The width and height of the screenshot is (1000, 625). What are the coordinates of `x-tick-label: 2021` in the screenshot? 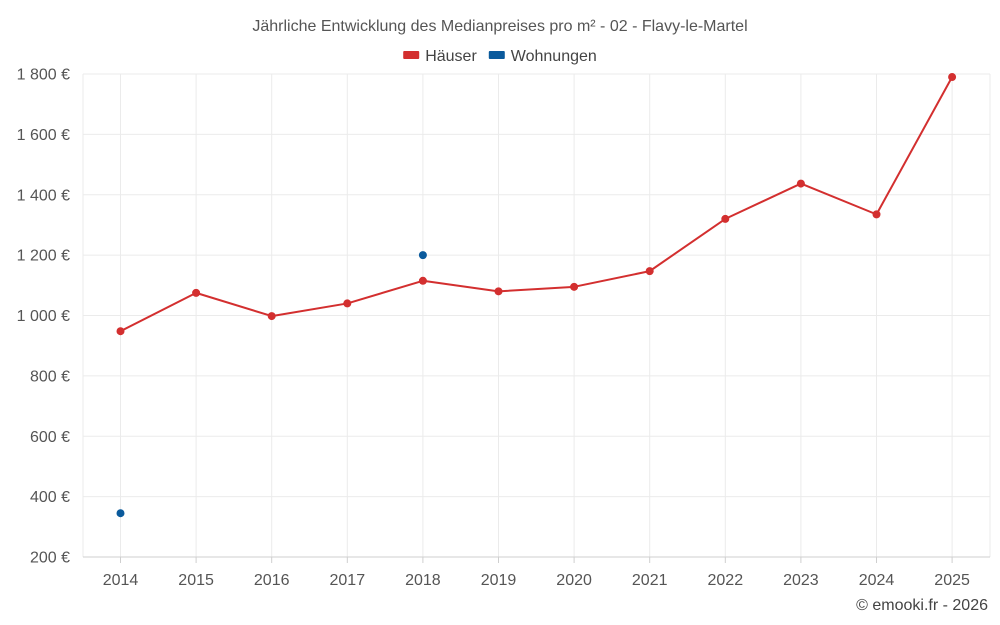 It's located at (650, 580).